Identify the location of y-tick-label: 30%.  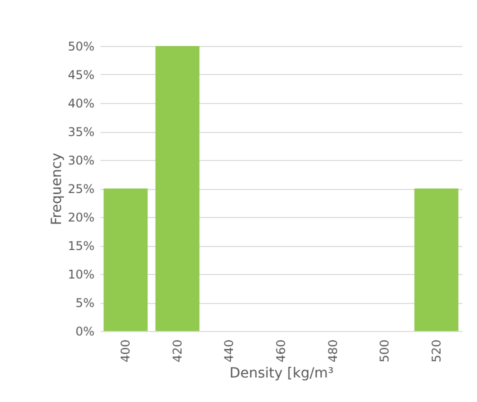
(81, 161).